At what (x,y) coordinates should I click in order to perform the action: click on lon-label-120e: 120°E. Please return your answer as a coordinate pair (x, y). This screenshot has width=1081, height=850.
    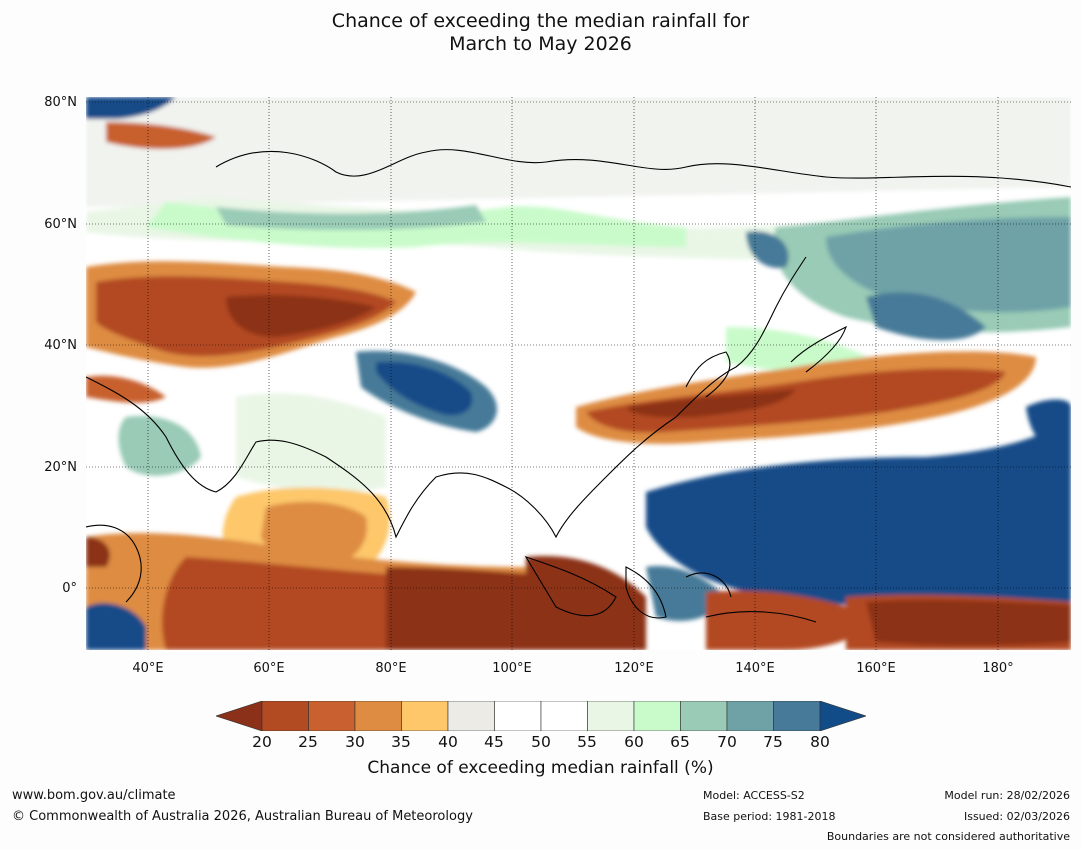
    Looking at the image, I should click on (634, 668).